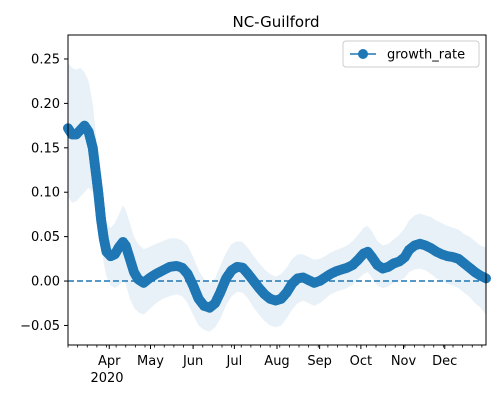  I want to click on y-tick-label: 0.25, so click(45, 59).